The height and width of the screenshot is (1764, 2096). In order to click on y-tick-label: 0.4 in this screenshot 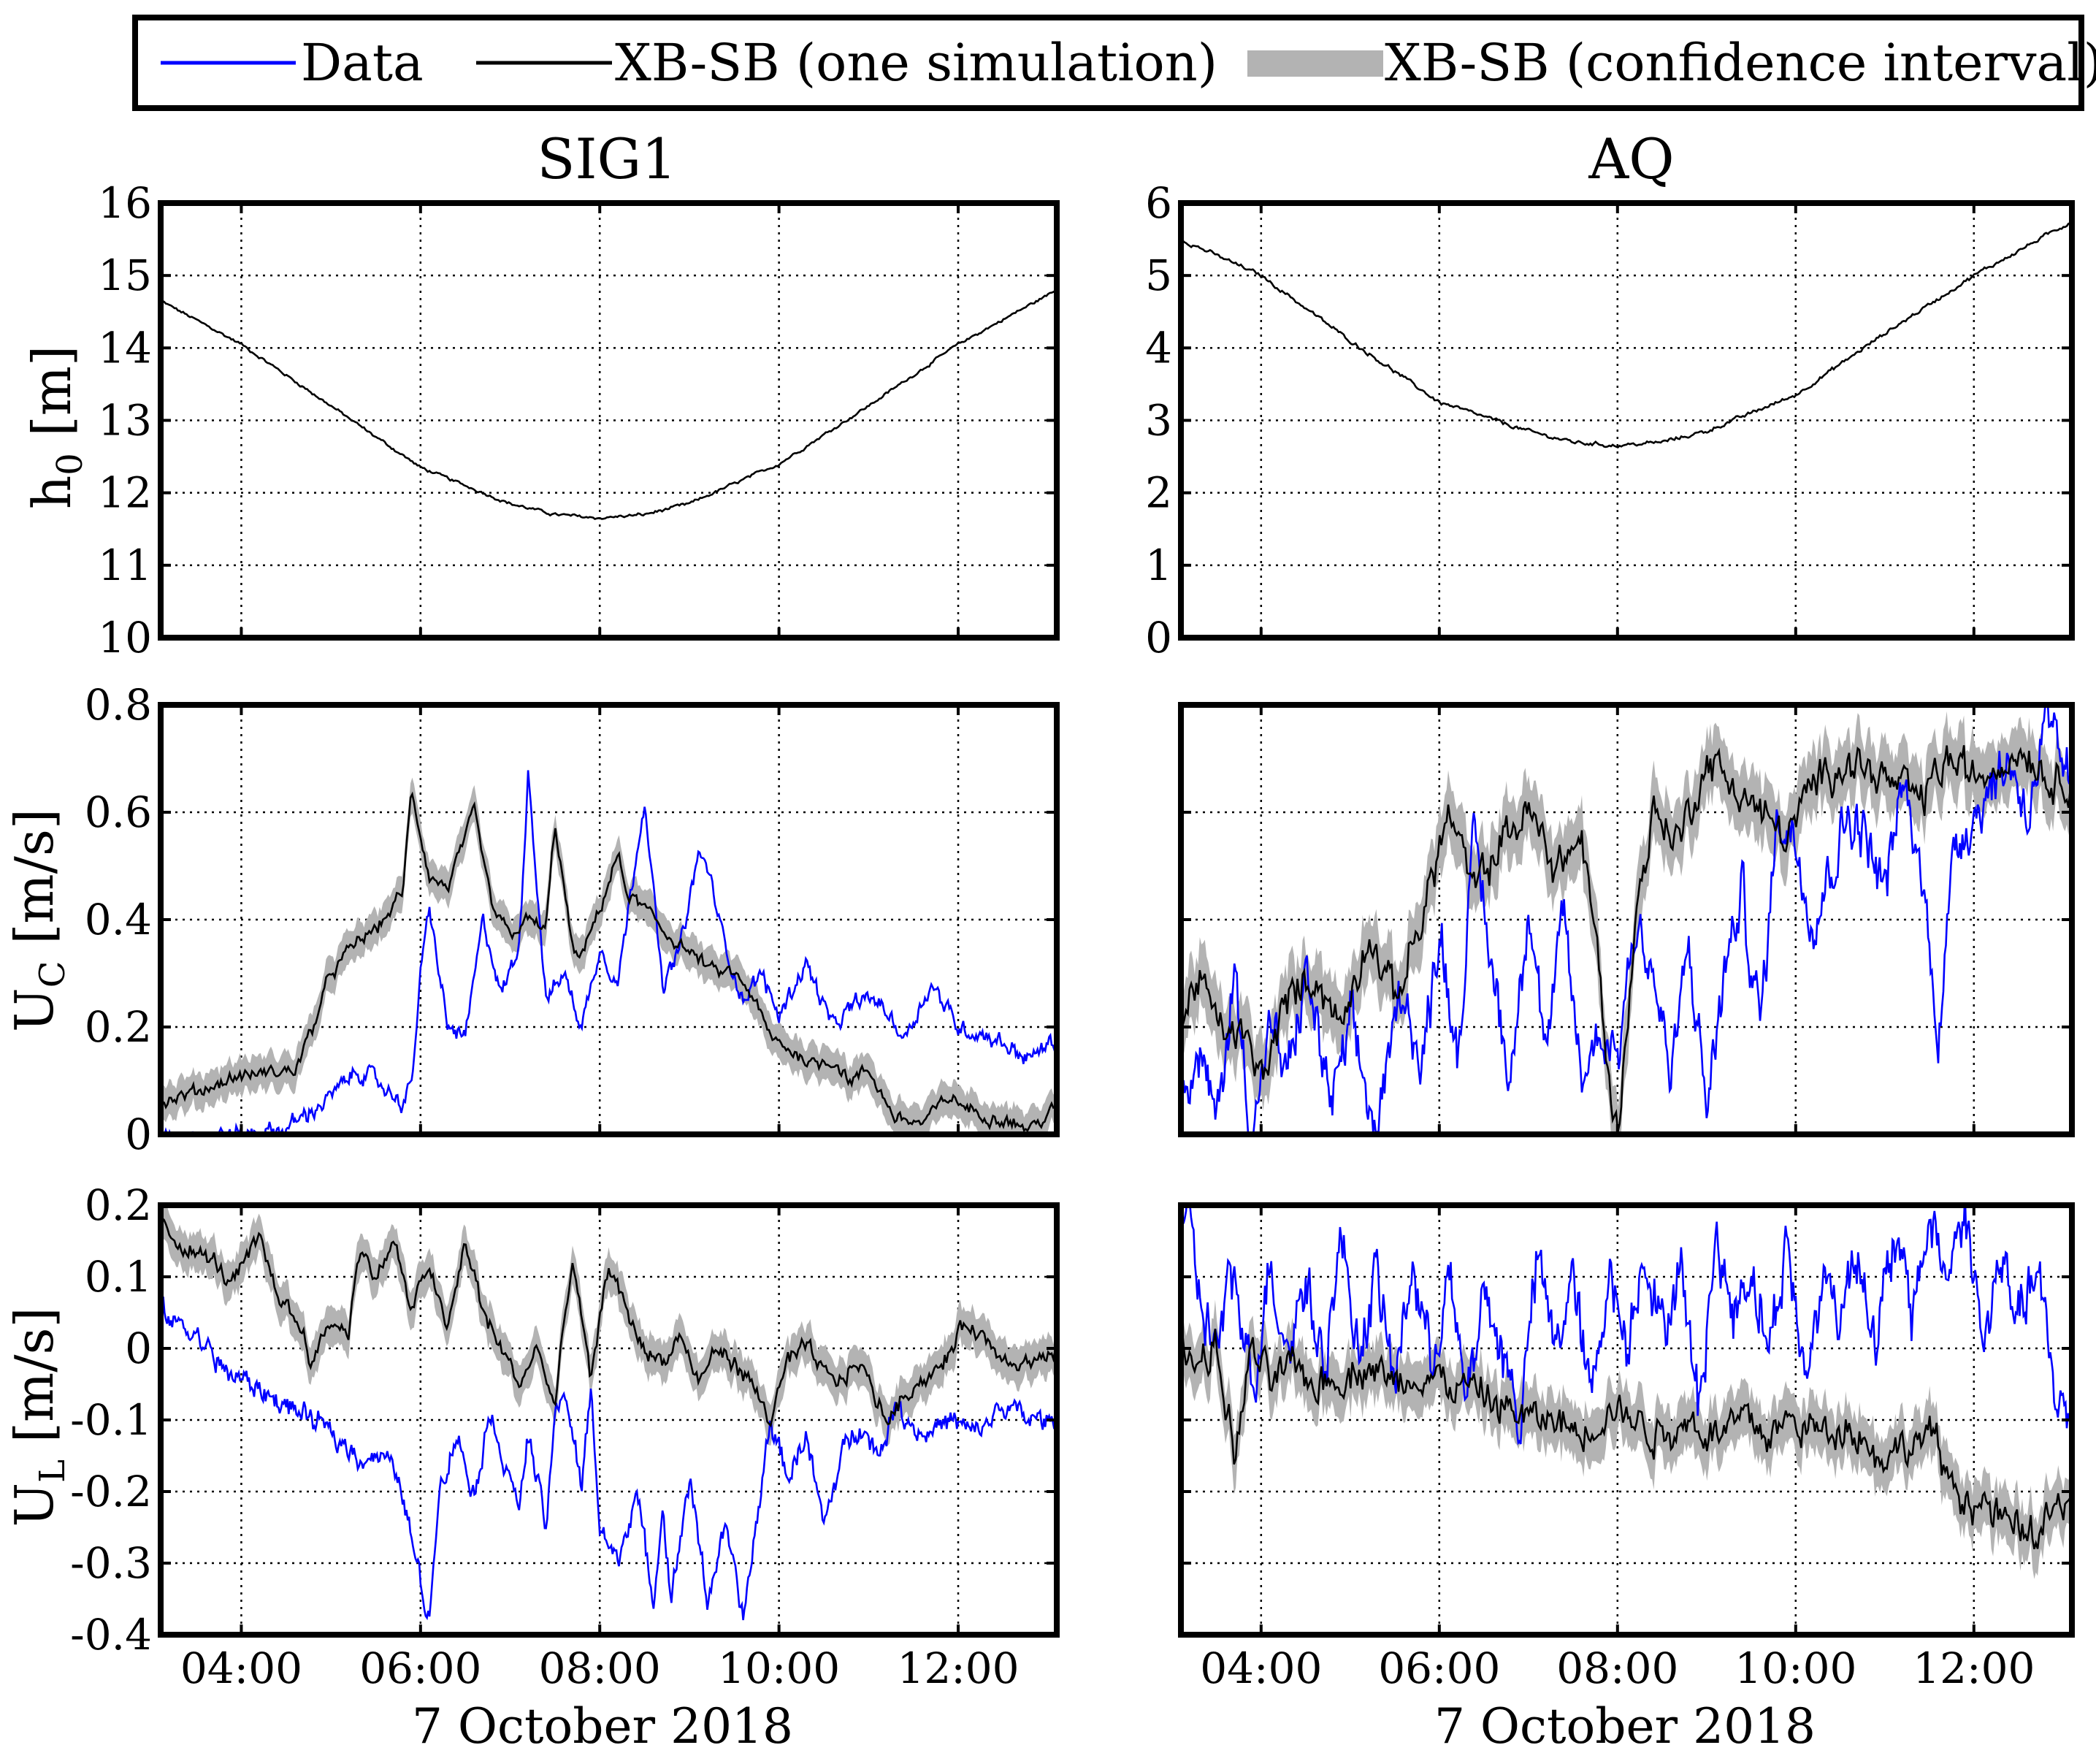, I will do `click(118, 919)`.